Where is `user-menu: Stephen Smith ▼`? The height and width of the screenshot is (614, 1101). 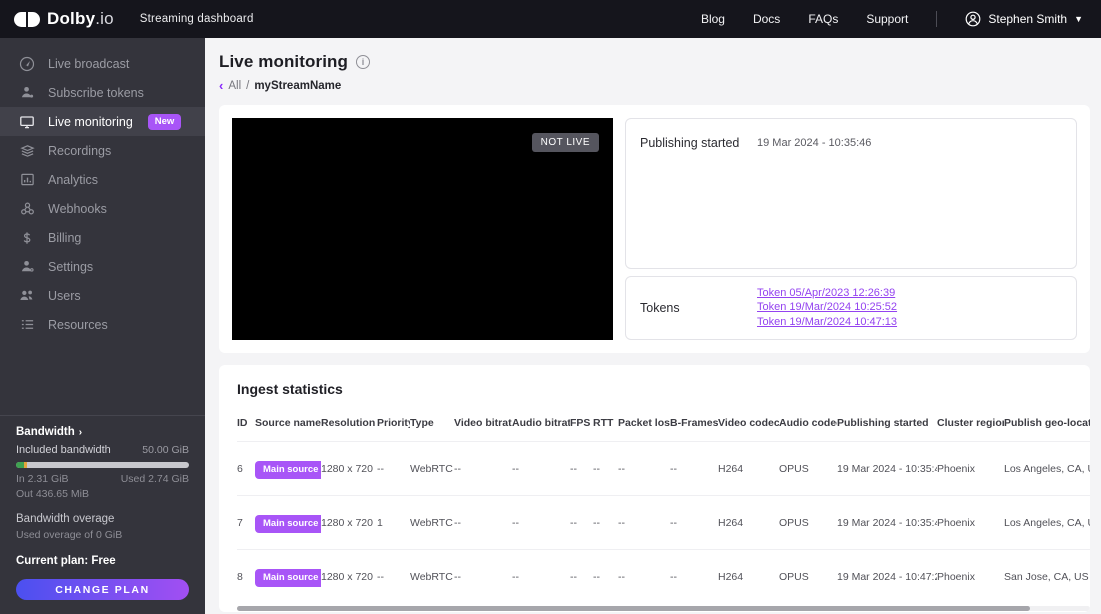
user-menu: Stephen Smith ▼ is located at coordinates (1024, 19).